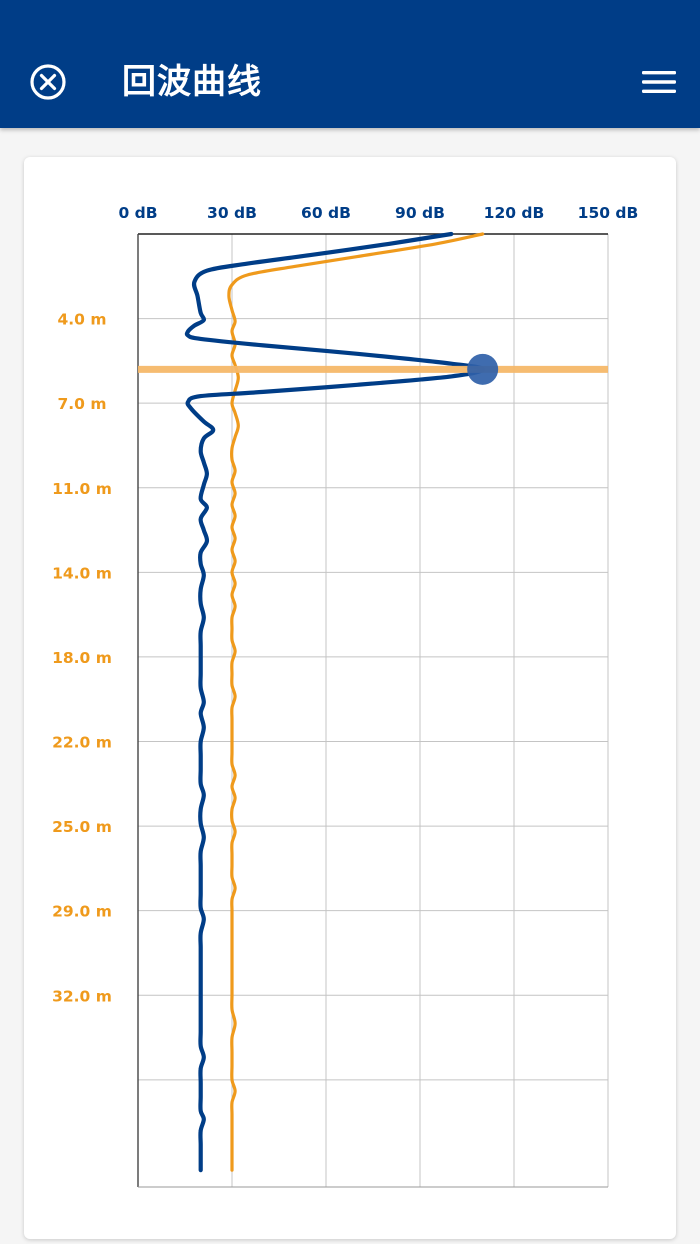  Describe the element at coordinates (659, 82) in the screenshot. I see `hamburger-menu-icon` at that location.